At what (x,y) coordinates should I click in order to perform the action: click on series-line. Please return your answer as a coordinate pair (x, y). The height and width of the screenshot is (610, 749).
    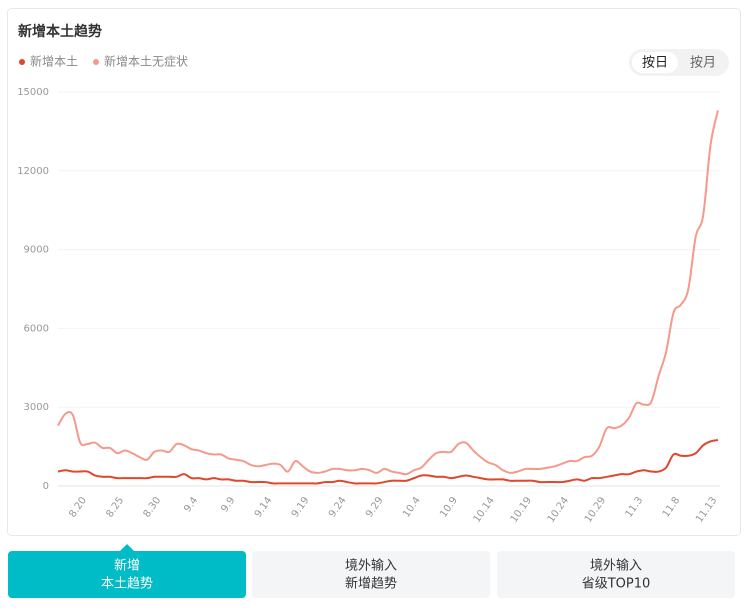
    Looking at the image, I should click on (388, 462).